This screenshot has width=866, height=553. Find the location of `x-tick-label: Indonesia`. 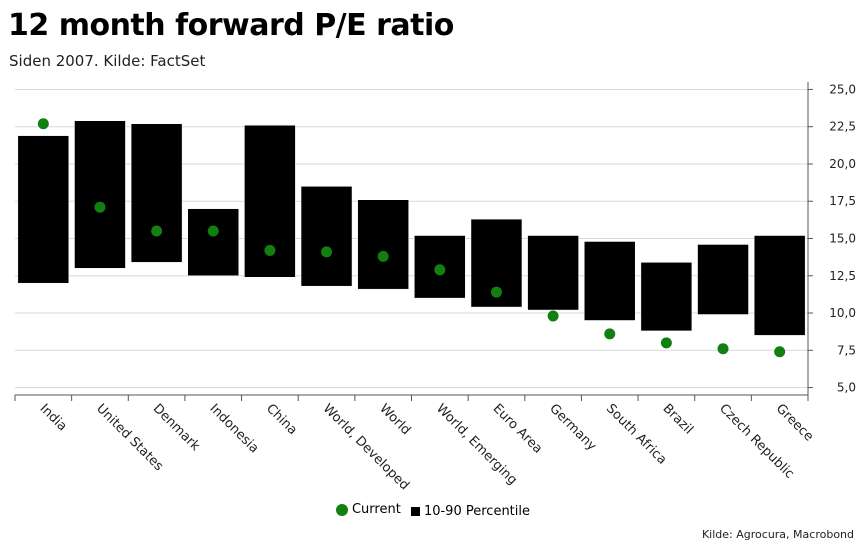

x-tick-label: Indonesia is located at coordinates (233, 428).